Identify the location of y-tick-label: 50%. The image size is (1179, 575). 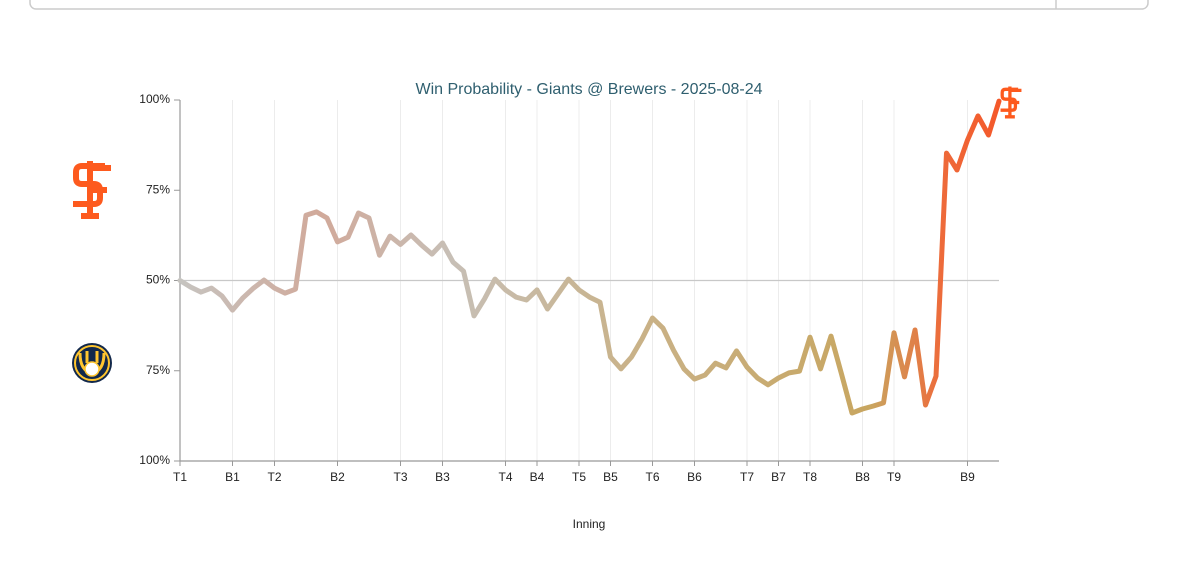
(158, 280).